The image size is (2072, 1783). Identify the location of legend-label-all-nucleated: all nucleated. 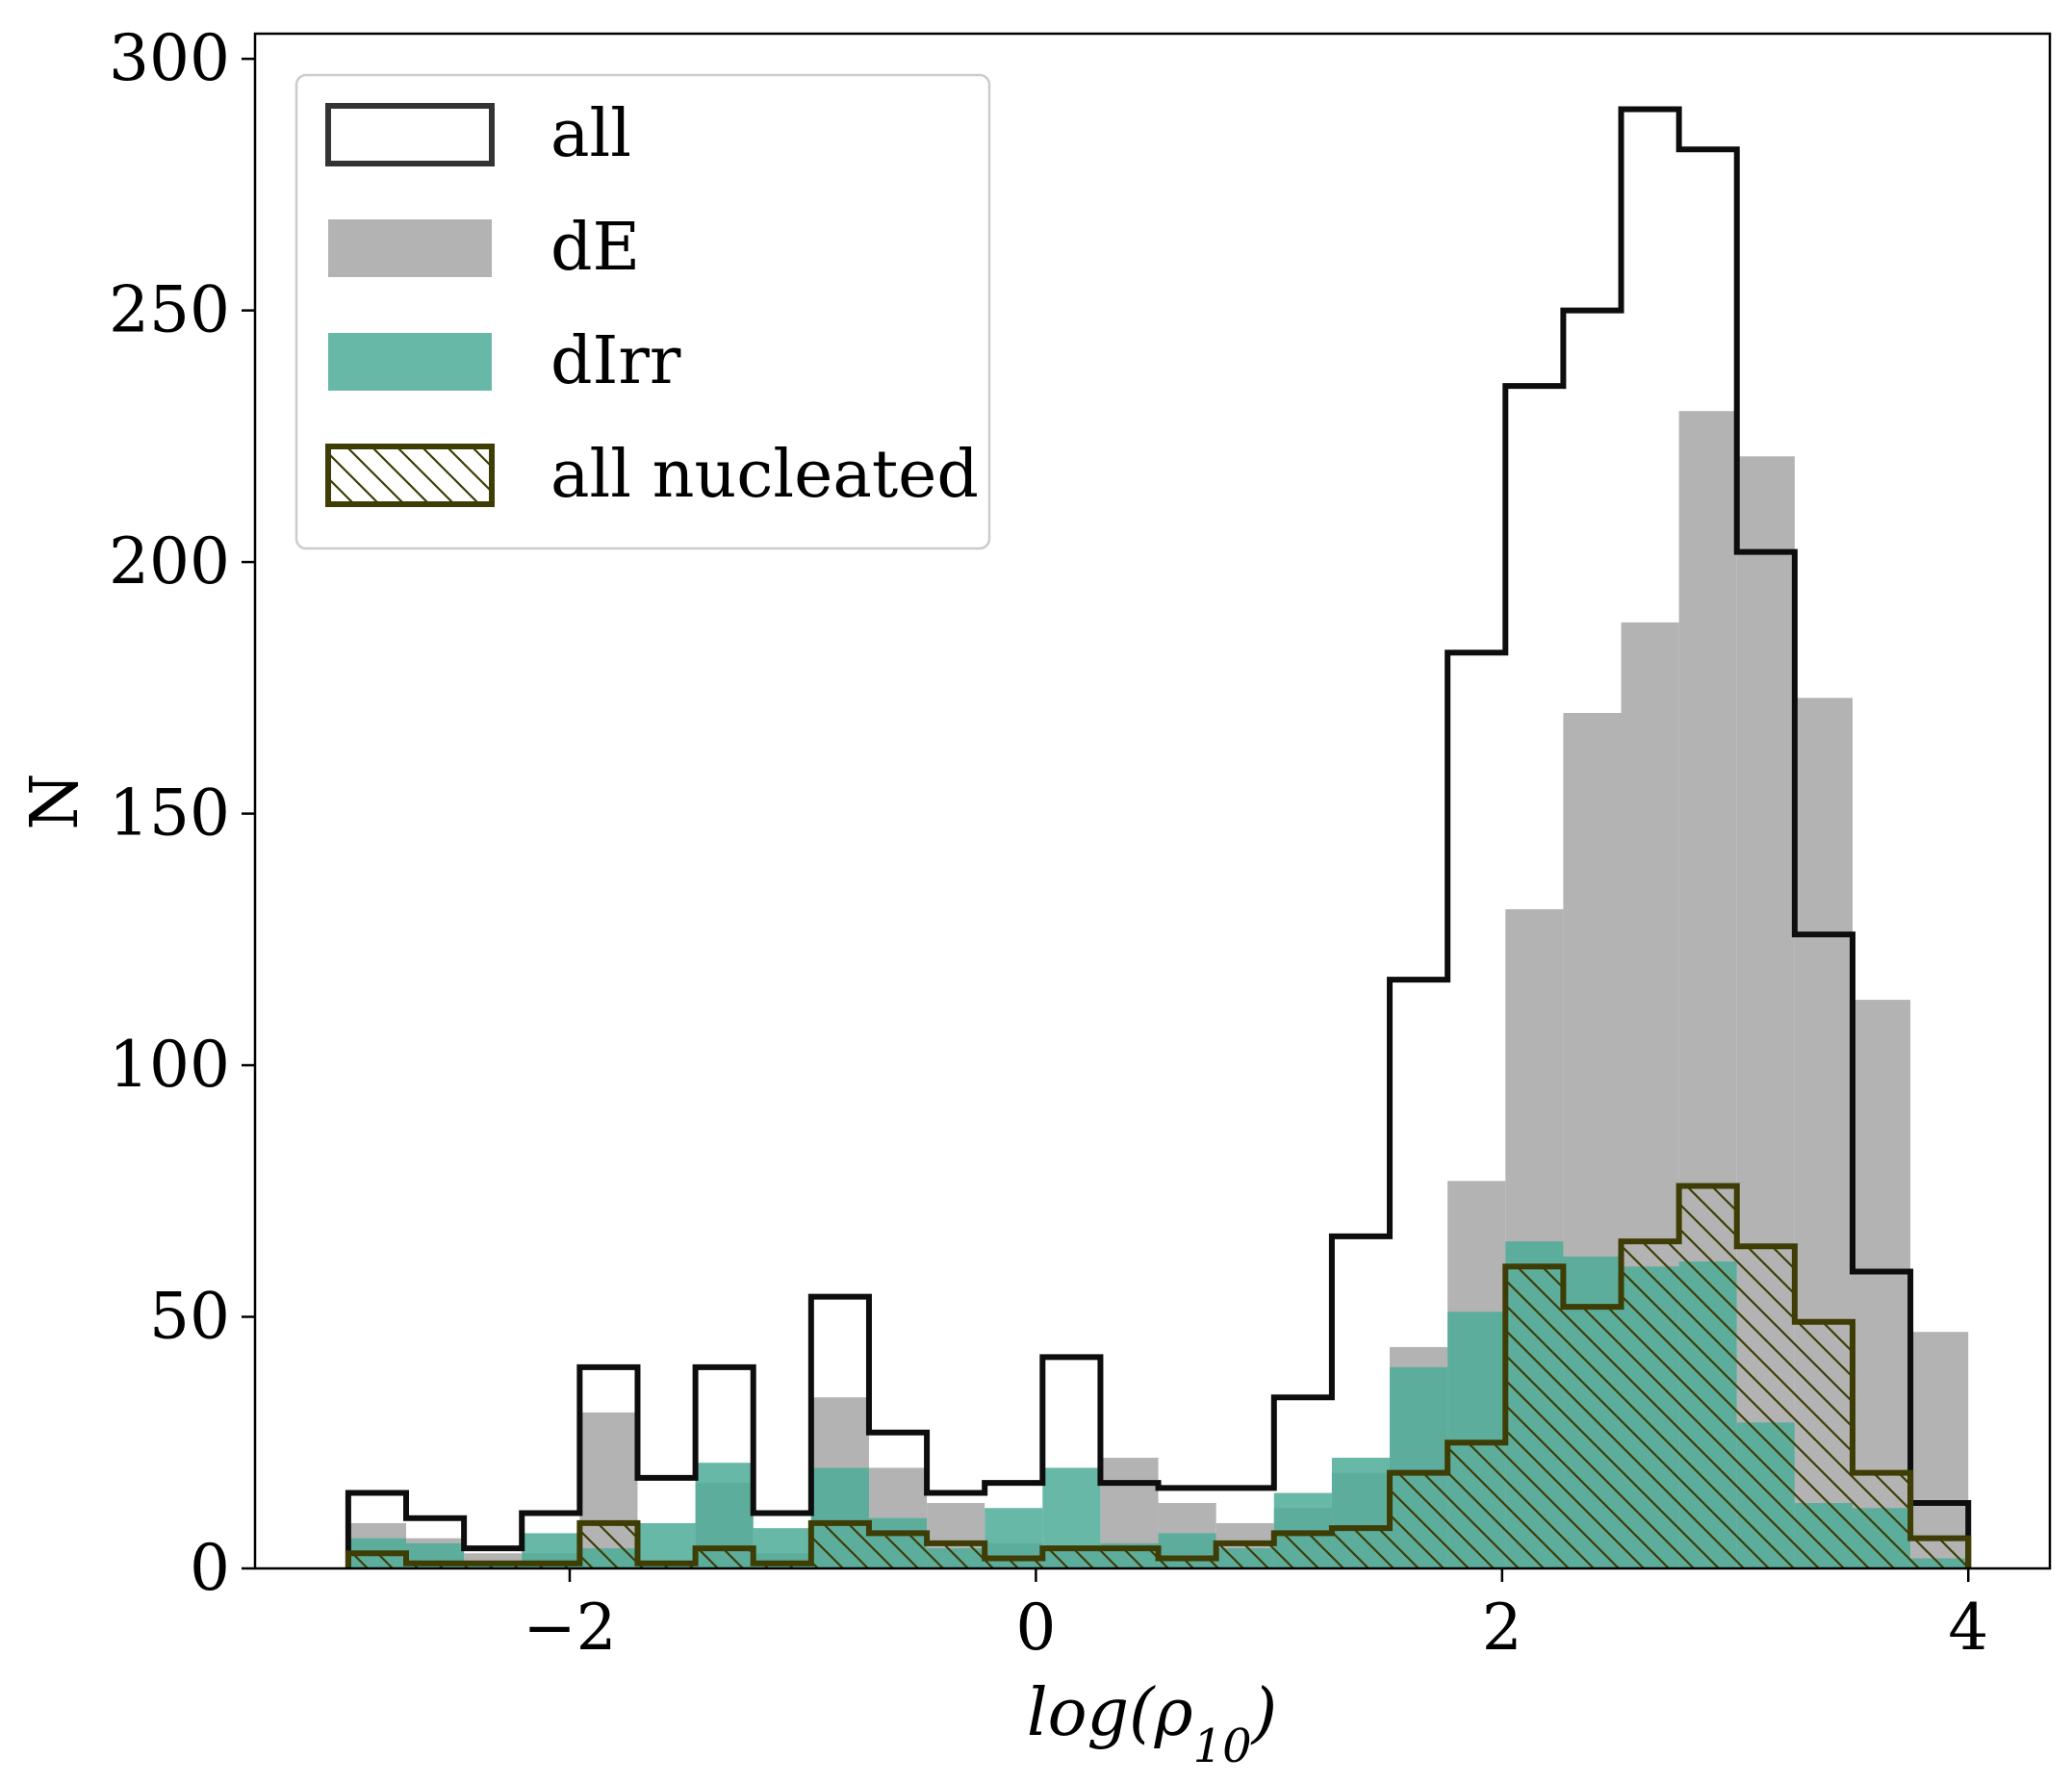
(764, 475).